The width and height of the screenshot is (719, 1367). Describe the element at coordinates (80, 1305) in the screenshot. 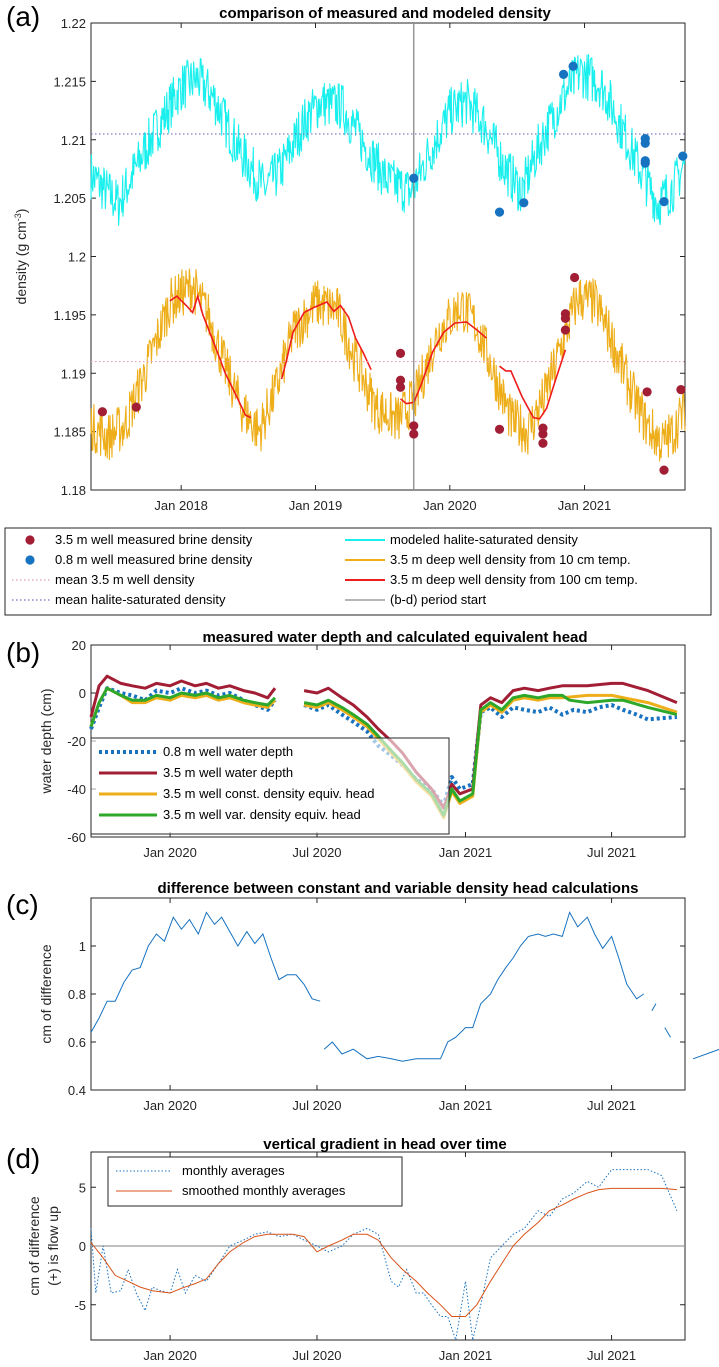

I see `y-tick-label: -5` at that location.